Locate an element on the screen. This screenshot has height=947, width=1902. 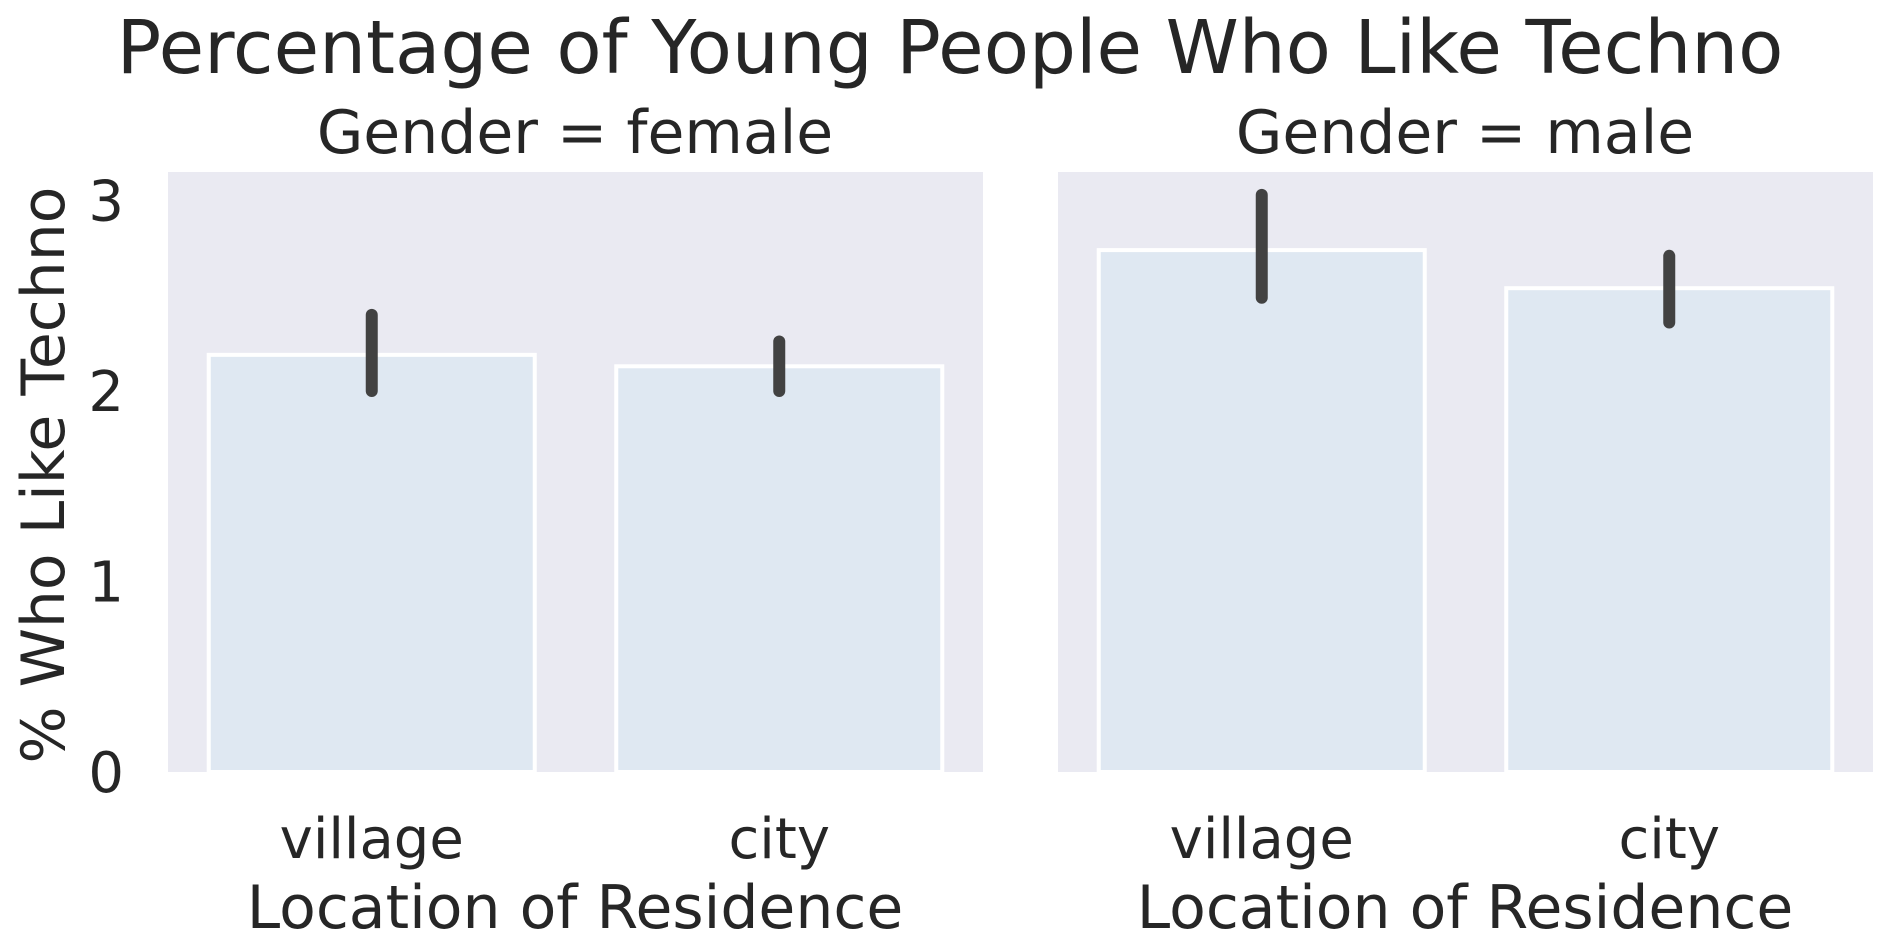
y-axis-ticks: 0 1 2 3 is located at coordinates (106, 488).